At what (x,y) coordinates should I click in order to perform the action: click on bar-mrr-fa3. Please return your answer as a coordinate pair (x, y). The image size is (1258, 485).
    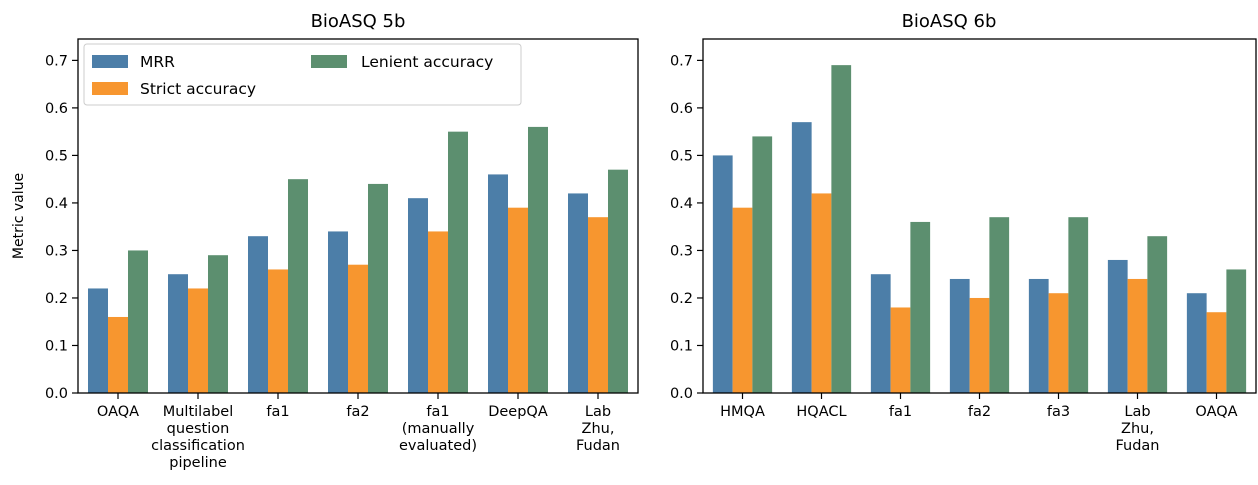
    Looking at the image, I should click on (1038, 335).